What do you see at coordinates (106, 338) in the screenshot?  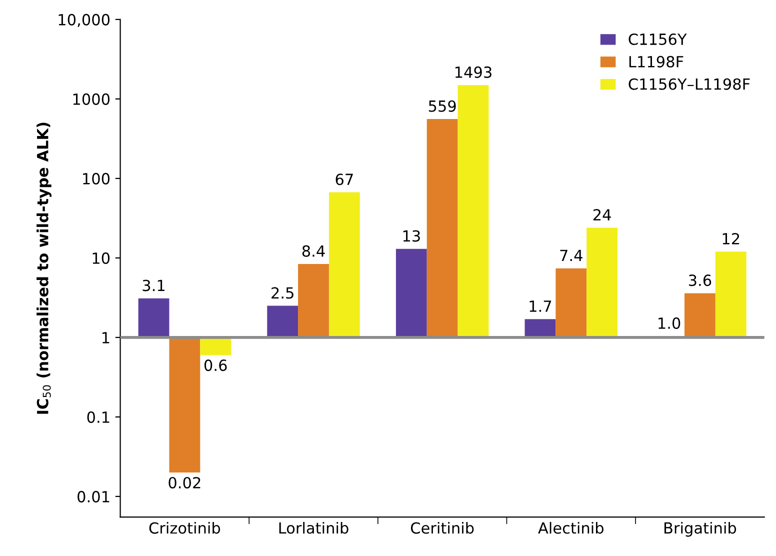 I see `y-tick-label: 1` at bounding box center [106, 338].